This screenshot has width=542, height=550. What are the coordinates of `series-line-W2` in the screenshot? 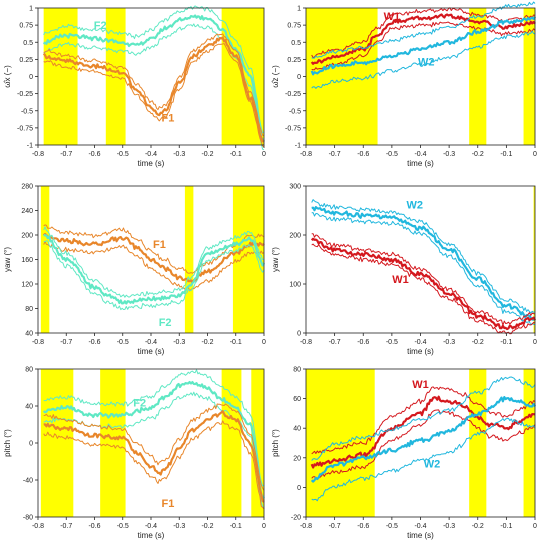 It's located at (423, 439).